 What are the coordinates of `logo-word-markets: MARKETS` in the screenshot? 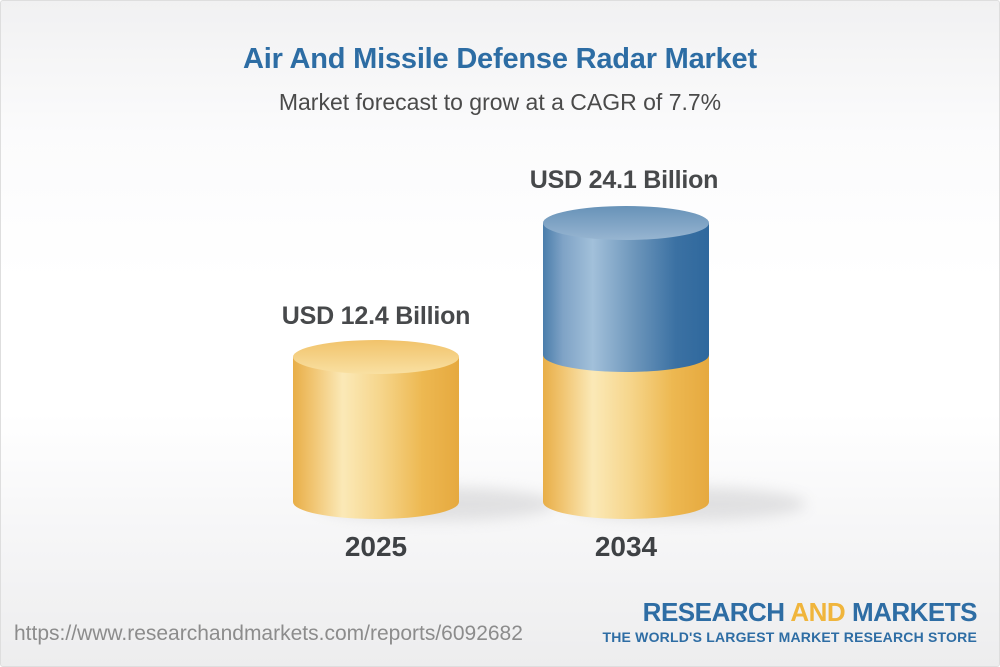 It's located at (914, 612).